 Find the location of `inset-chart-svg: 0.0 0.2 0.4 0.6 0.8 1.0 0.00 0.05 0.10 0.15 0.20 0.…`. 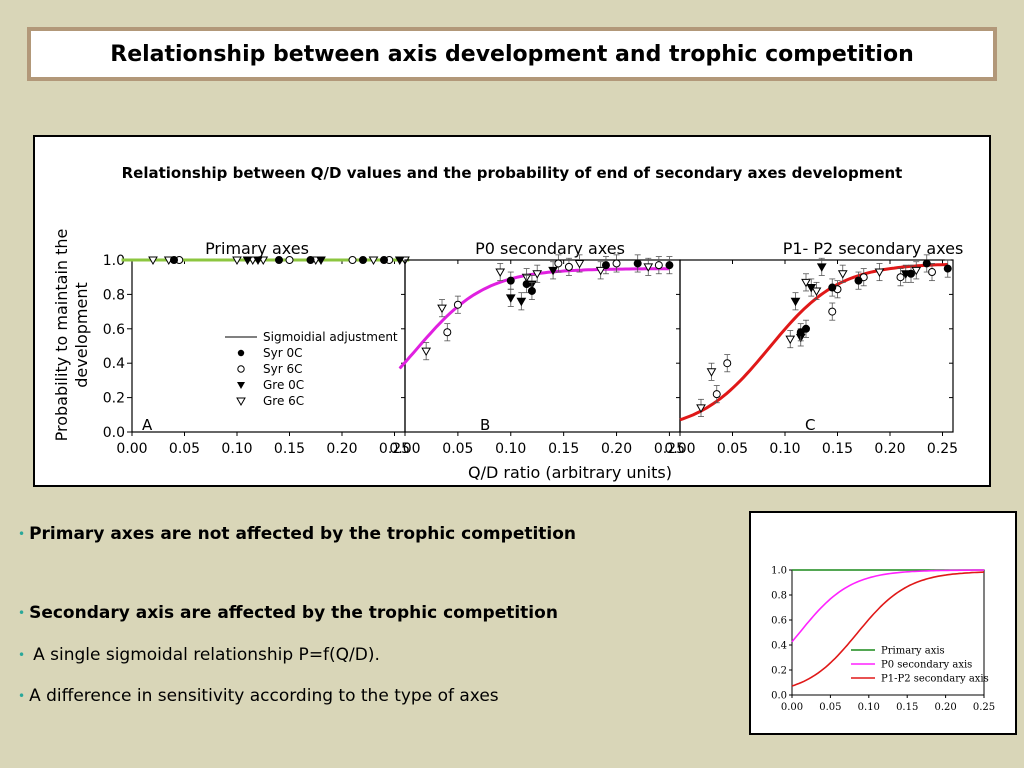

inset-chart-svg: 0.0 0.2 0.4 0.6 0.8 1.0 0.00 0.05 0.10 0.15 0.20 0.… is located at coordinates (883, 640).